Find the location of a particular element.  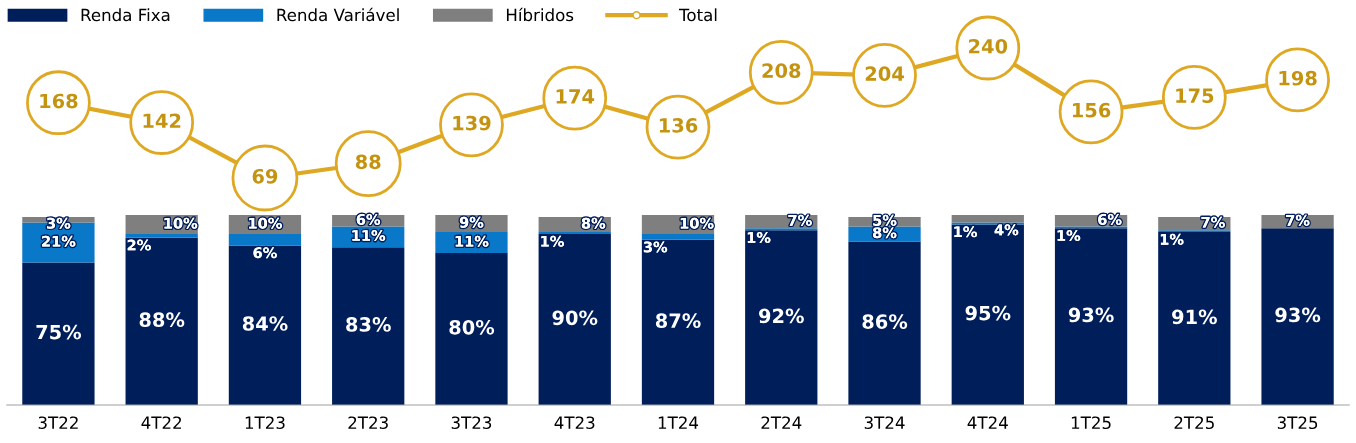

x-tick-label: 3T24 is located at coordinates (884, 423).